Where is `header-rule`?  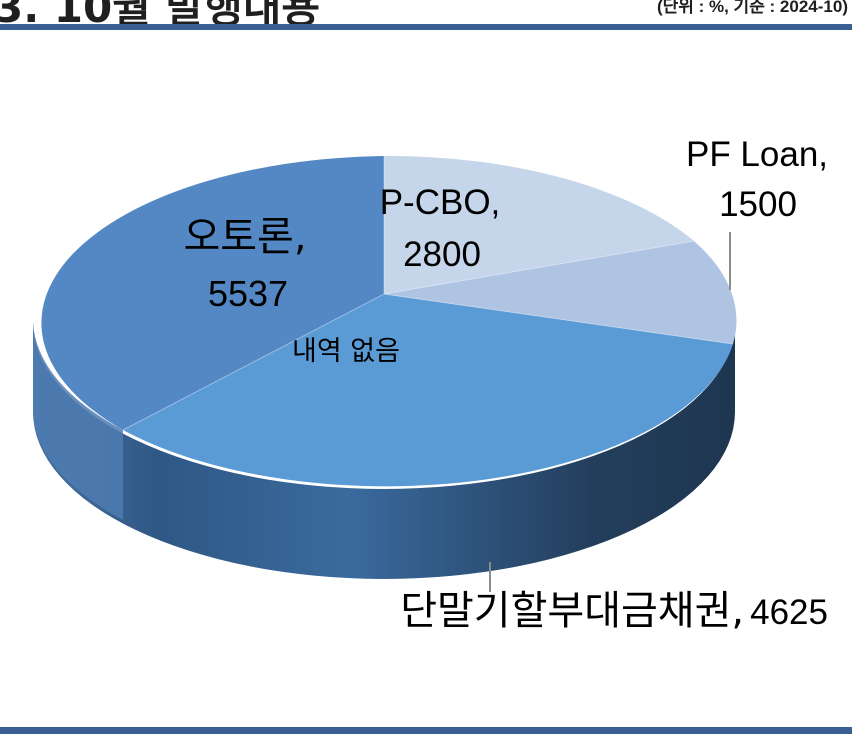 header-rule is located at coordinates (426, 27).